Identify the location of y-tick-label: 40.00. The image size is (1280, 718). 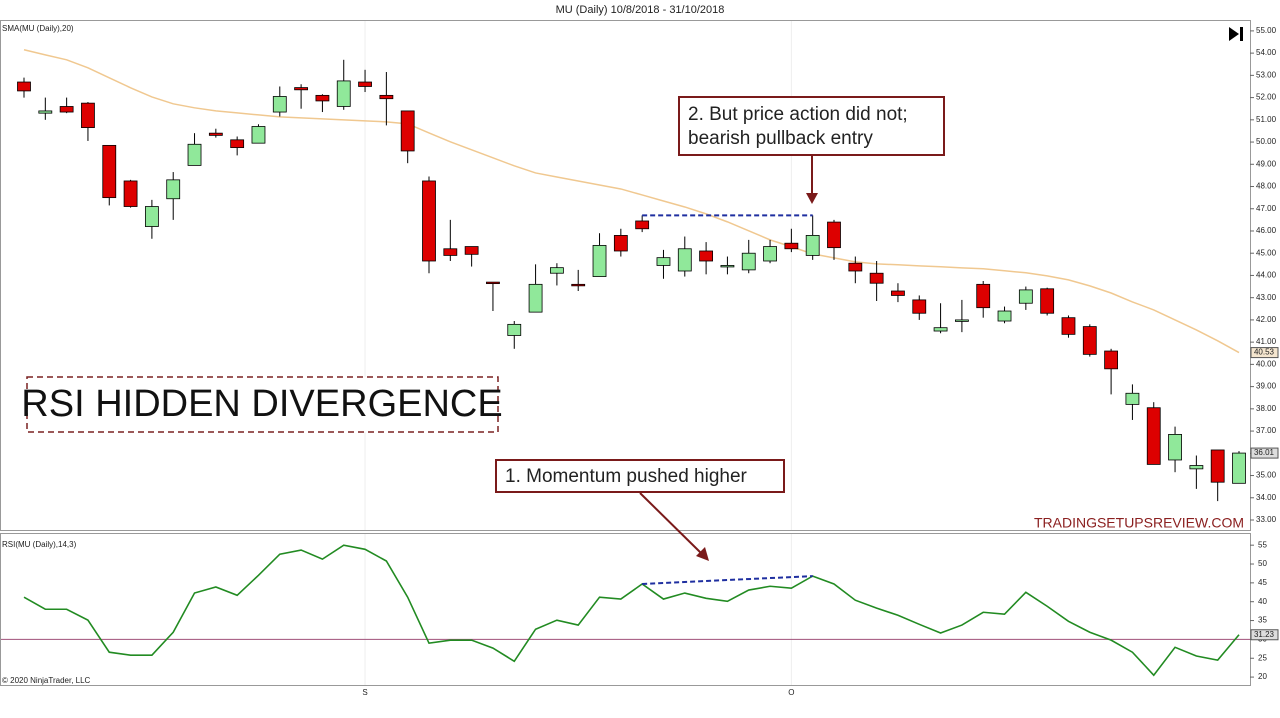
(1266, 363).